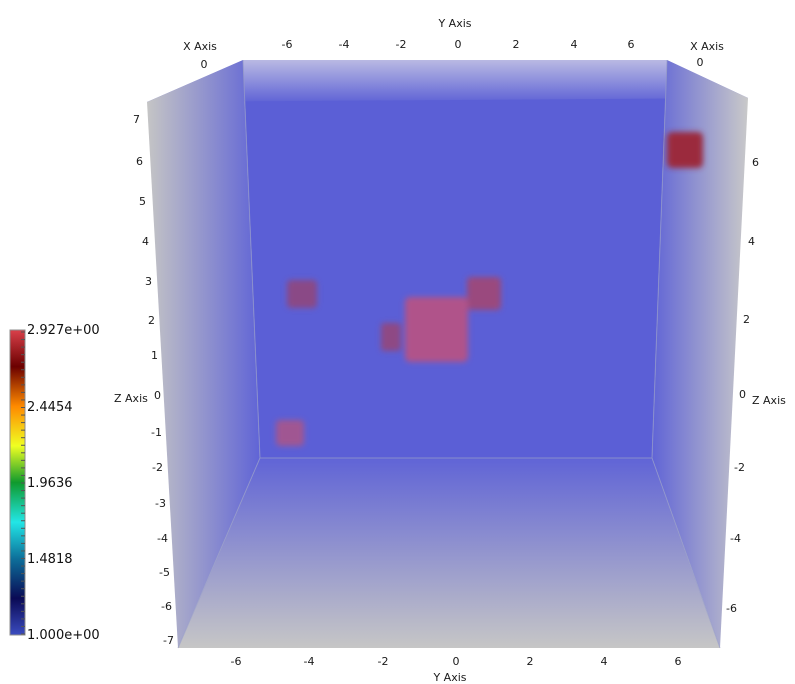 The height and width of the screenshot is (684, 795). I want to click on colorbar-ticks, so click(23, 483).